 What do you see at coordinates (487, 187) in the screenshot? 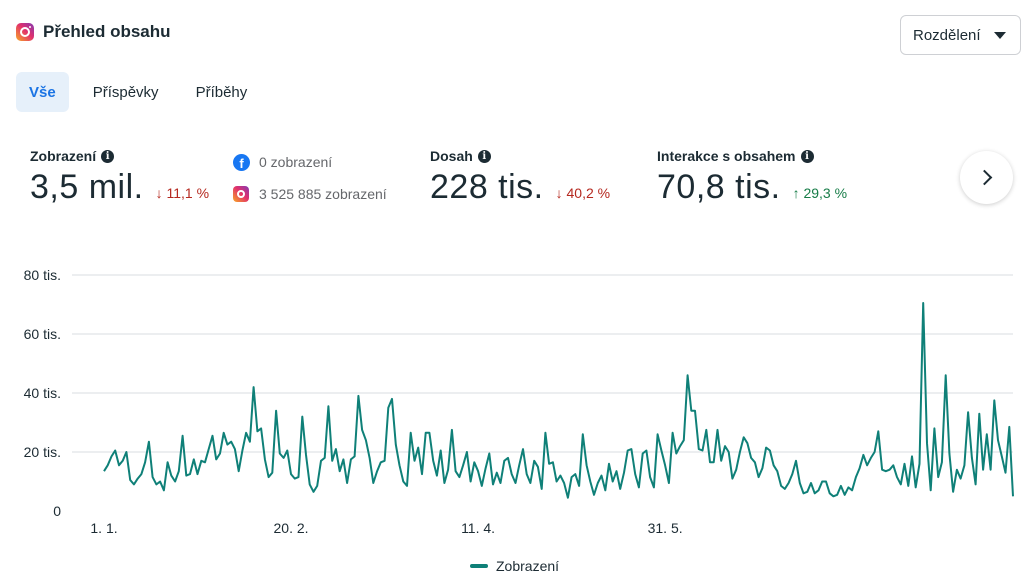
I see `metric-reach-value: 228 tis.` at bounding box center [487, 187].